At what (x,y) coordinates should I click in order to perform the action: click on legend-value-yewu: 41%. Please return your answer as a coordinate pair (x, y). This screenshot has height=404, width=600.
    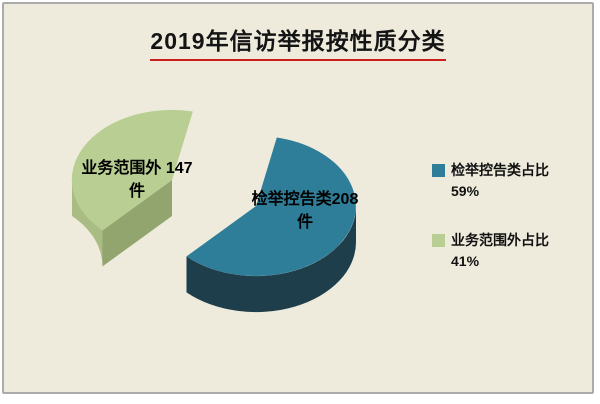
    Looking at the image, I should click on (465, 261).